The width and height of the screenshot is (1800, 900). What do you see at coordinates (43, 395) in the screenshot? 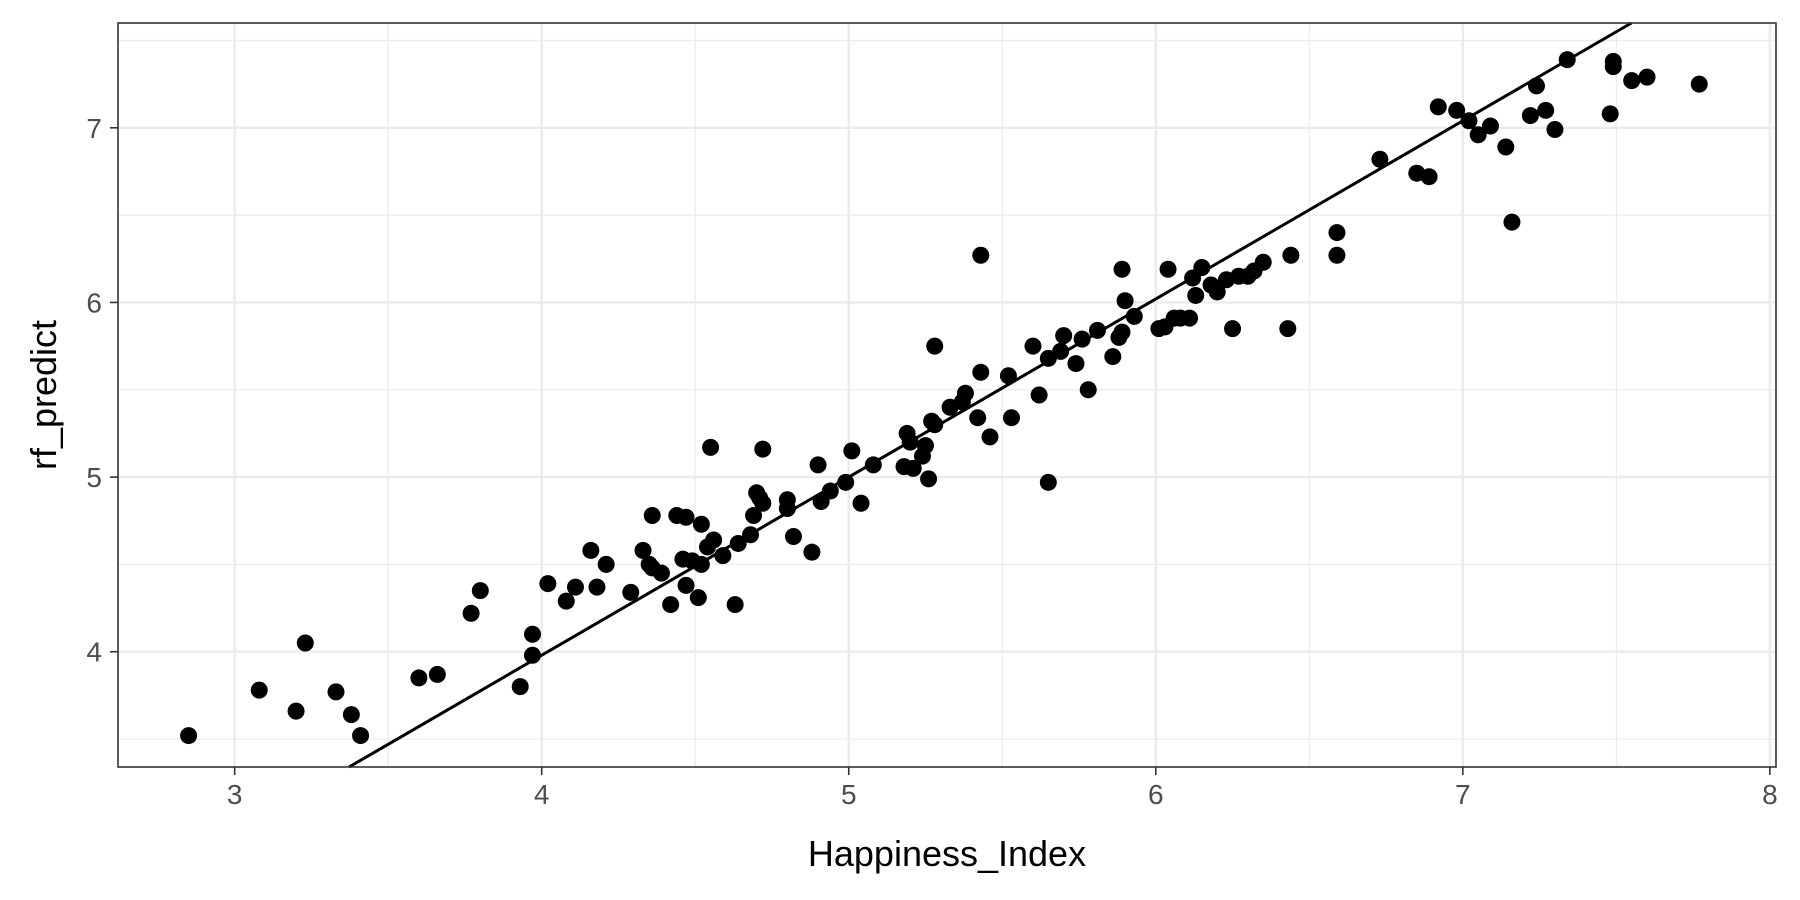
I see `y-axis-title: rf_predict` at bounding box center [43, 395].